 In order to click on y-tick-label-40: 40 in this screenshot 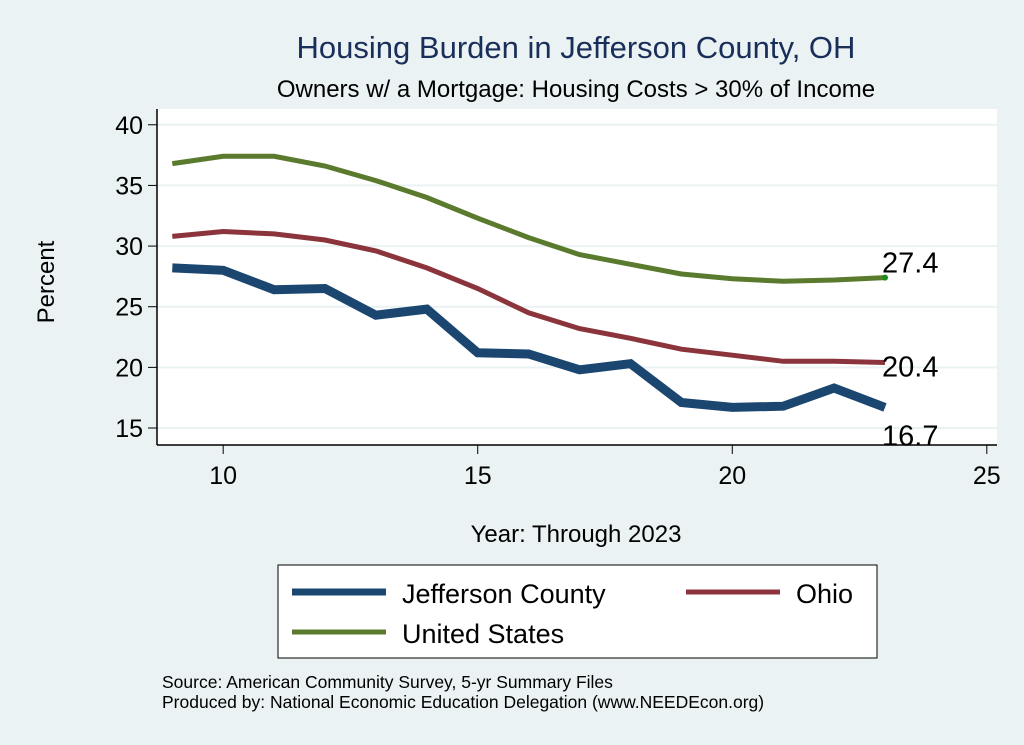, I will do `click(129, 126)`.